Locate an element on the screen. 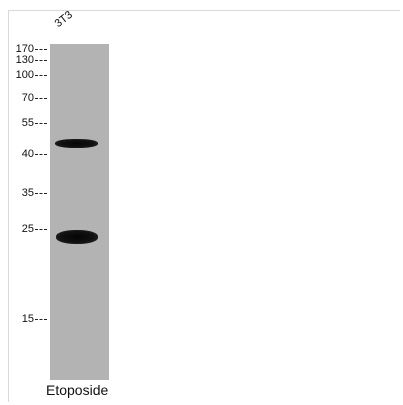 The height and width of the screenshot is (405, 403). band-upper is located at coordinates (76, 143).